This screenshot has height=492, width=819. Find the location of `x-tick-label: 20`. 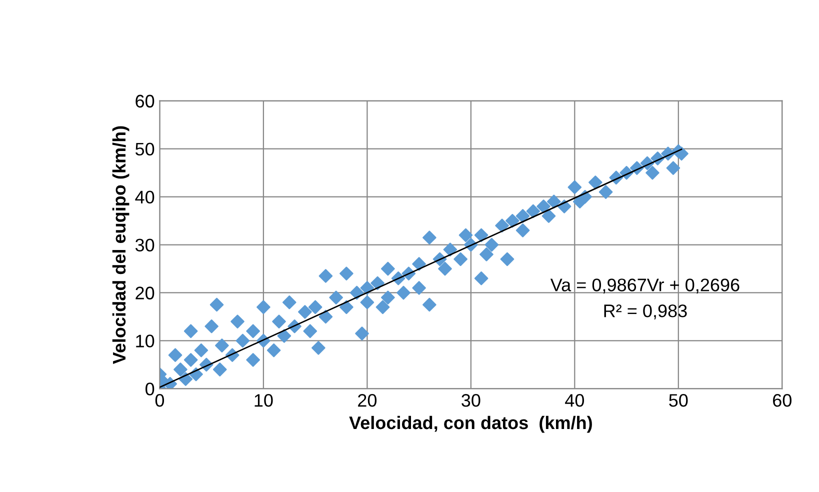

x-tick-label: 20 is located at coordinates (367, 400).